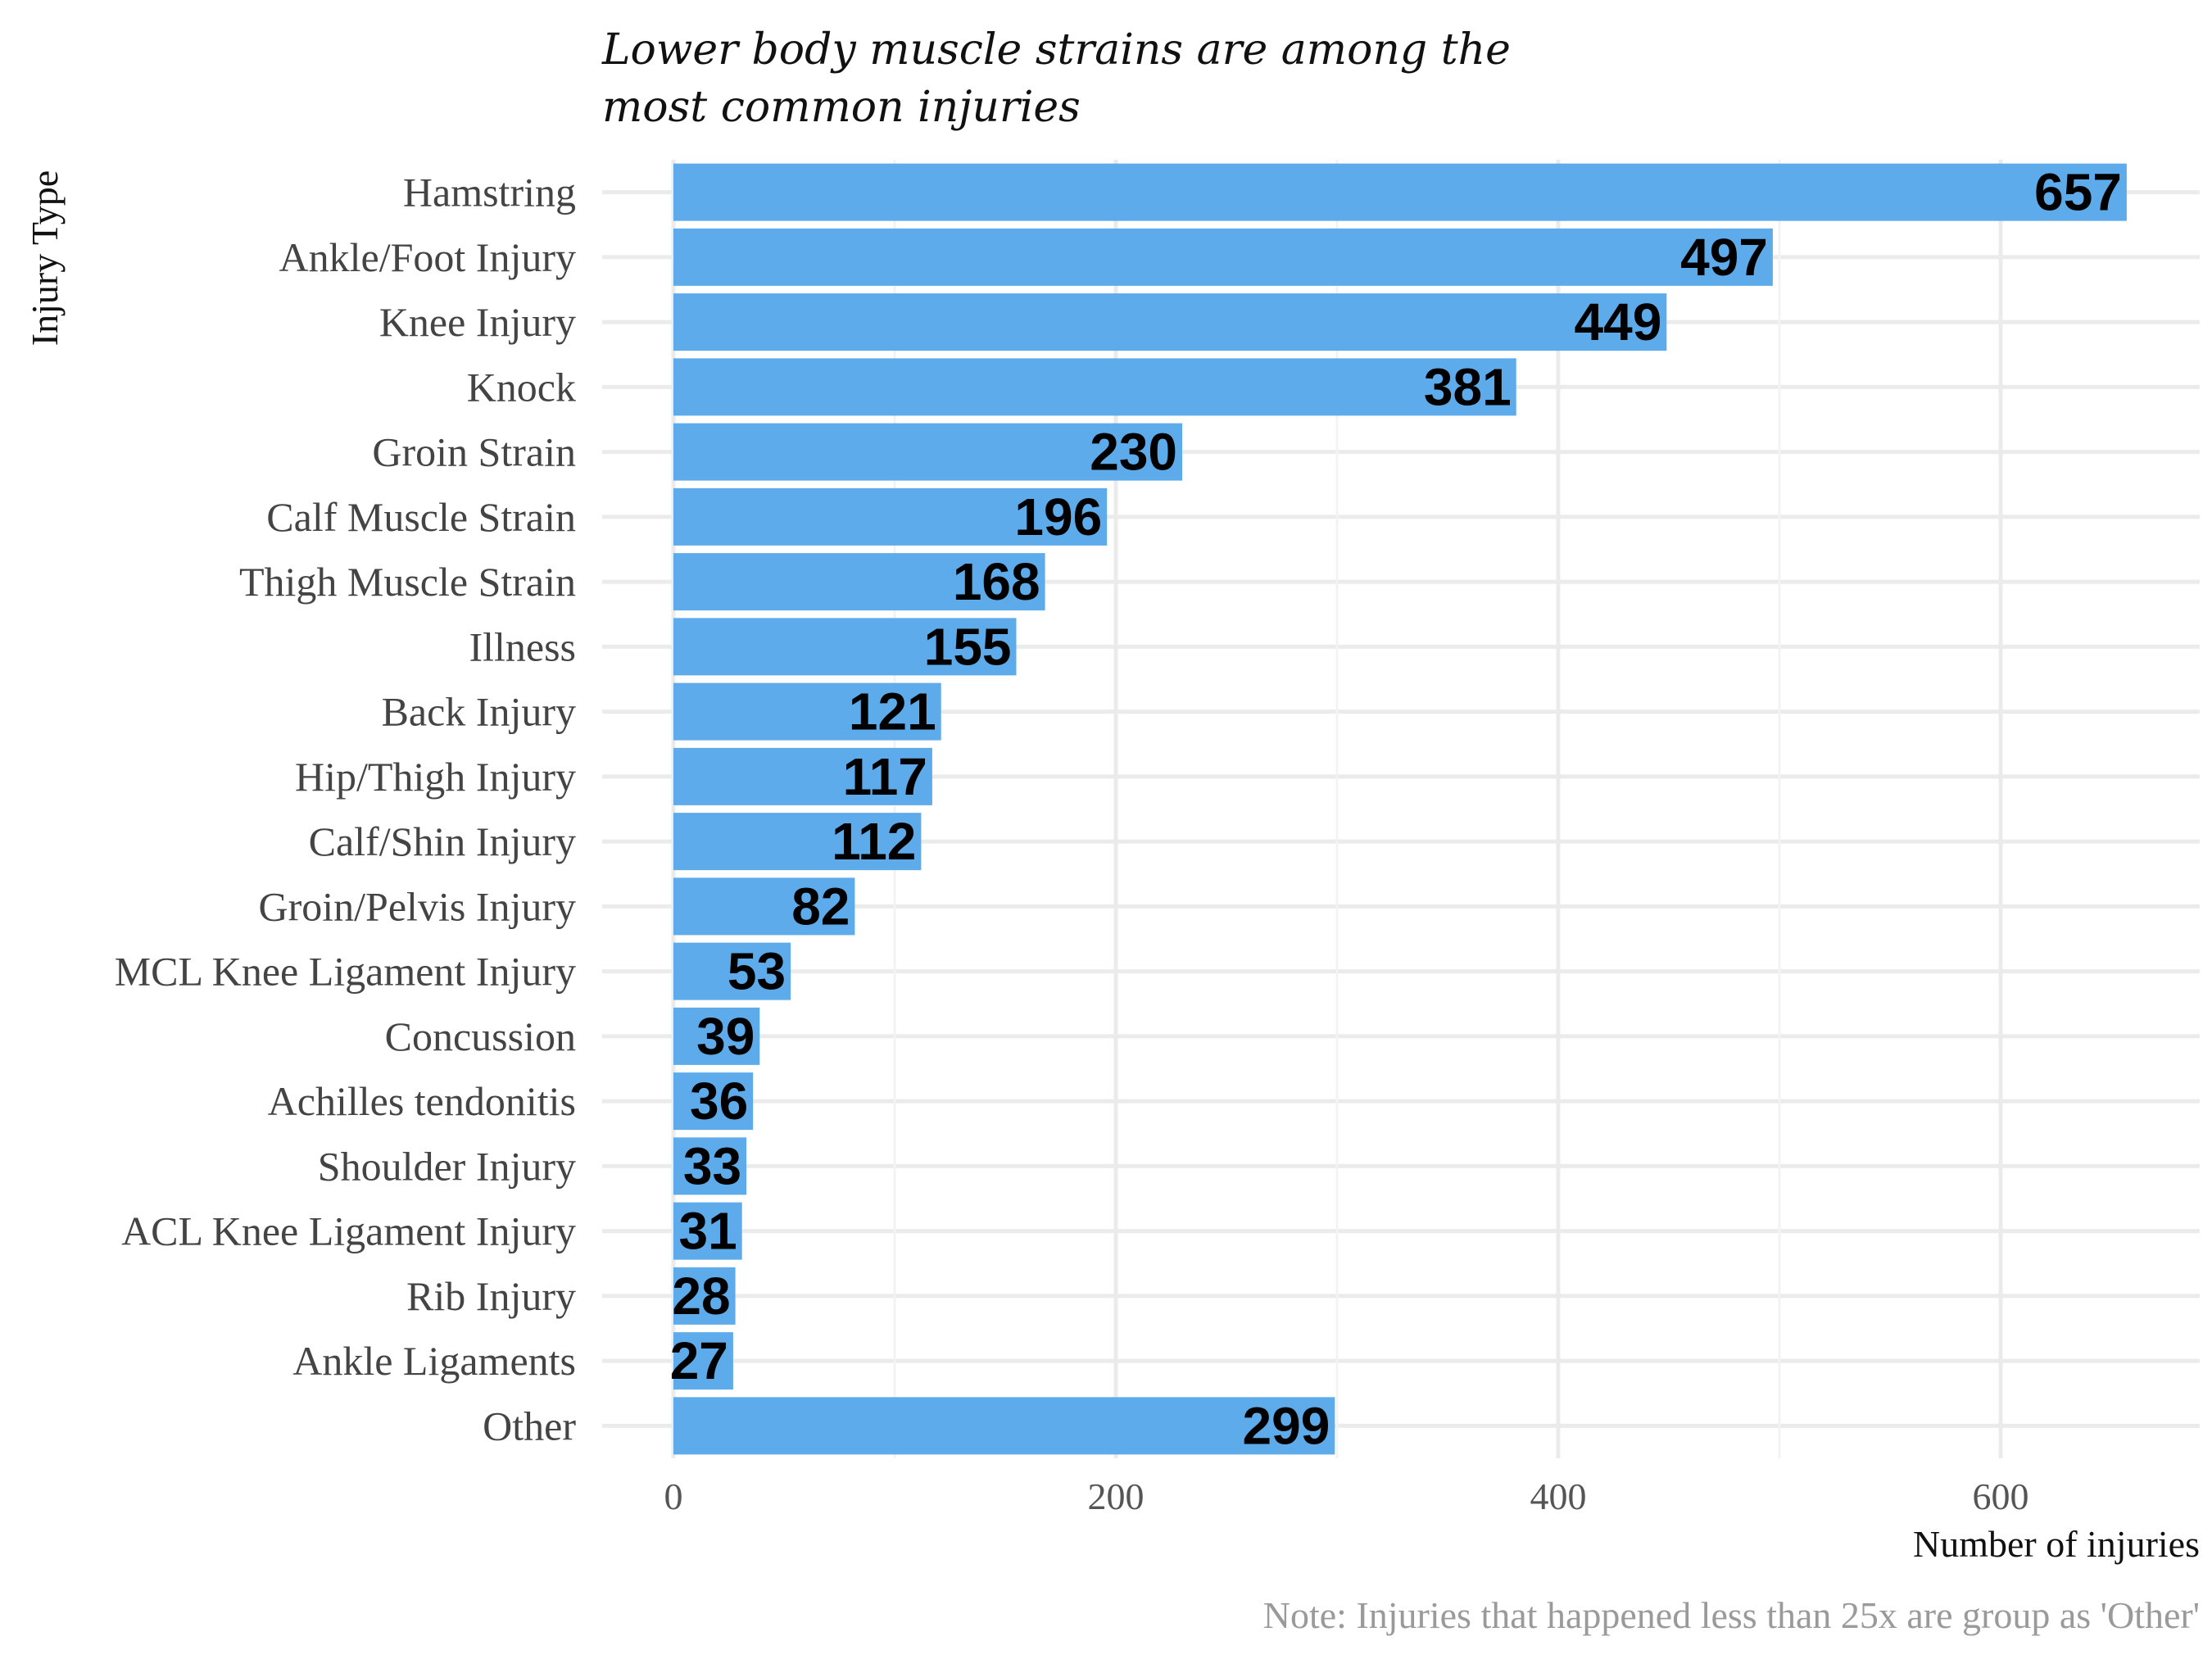 This screenshot has width=2212, height=1659. I want to click on value-label: 381, so click(1468, 386).